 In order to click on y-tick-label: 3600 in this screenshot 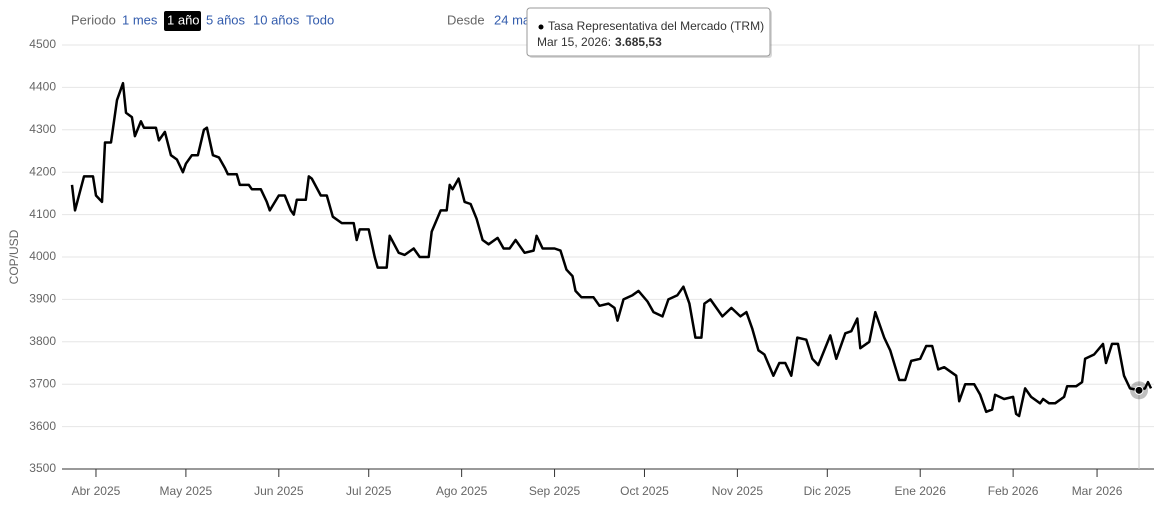, I will do `click(42, 426)`.